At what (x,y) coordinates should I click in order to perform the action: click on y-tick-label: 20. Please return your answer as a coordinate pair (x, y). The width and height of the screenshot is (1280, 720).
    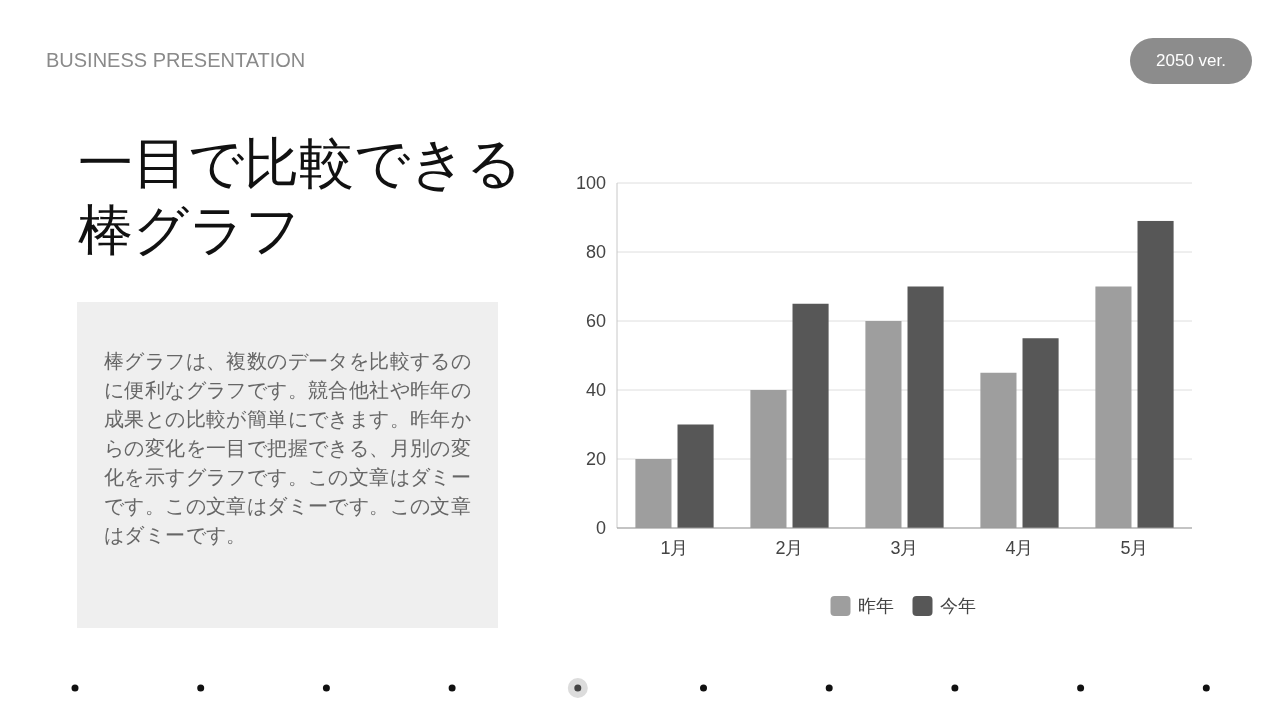
    Looking at the image, I should click on (595, 459).